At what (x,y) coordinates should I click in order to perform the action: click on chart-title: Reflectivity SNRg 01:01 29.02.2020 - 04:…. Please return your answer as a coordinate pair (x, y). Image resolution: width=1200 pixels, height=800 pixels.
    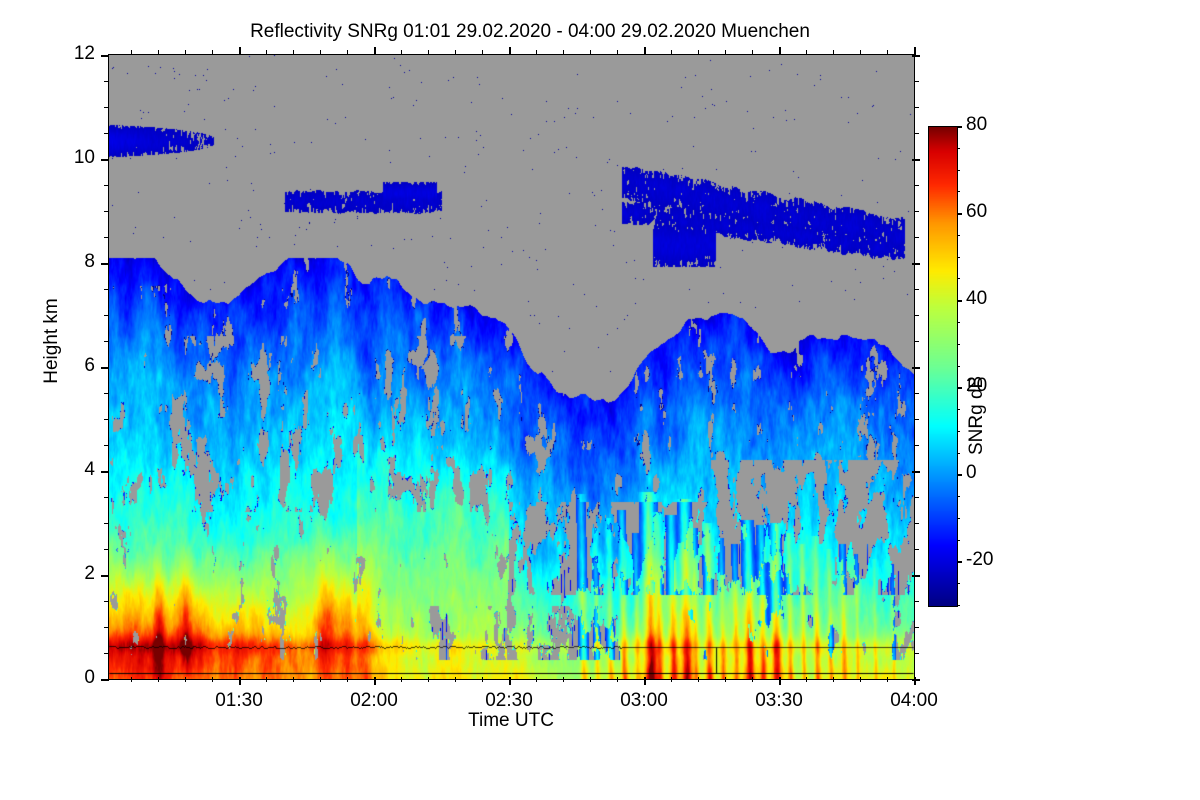
    Looking at the image, I should click on (530, 31).